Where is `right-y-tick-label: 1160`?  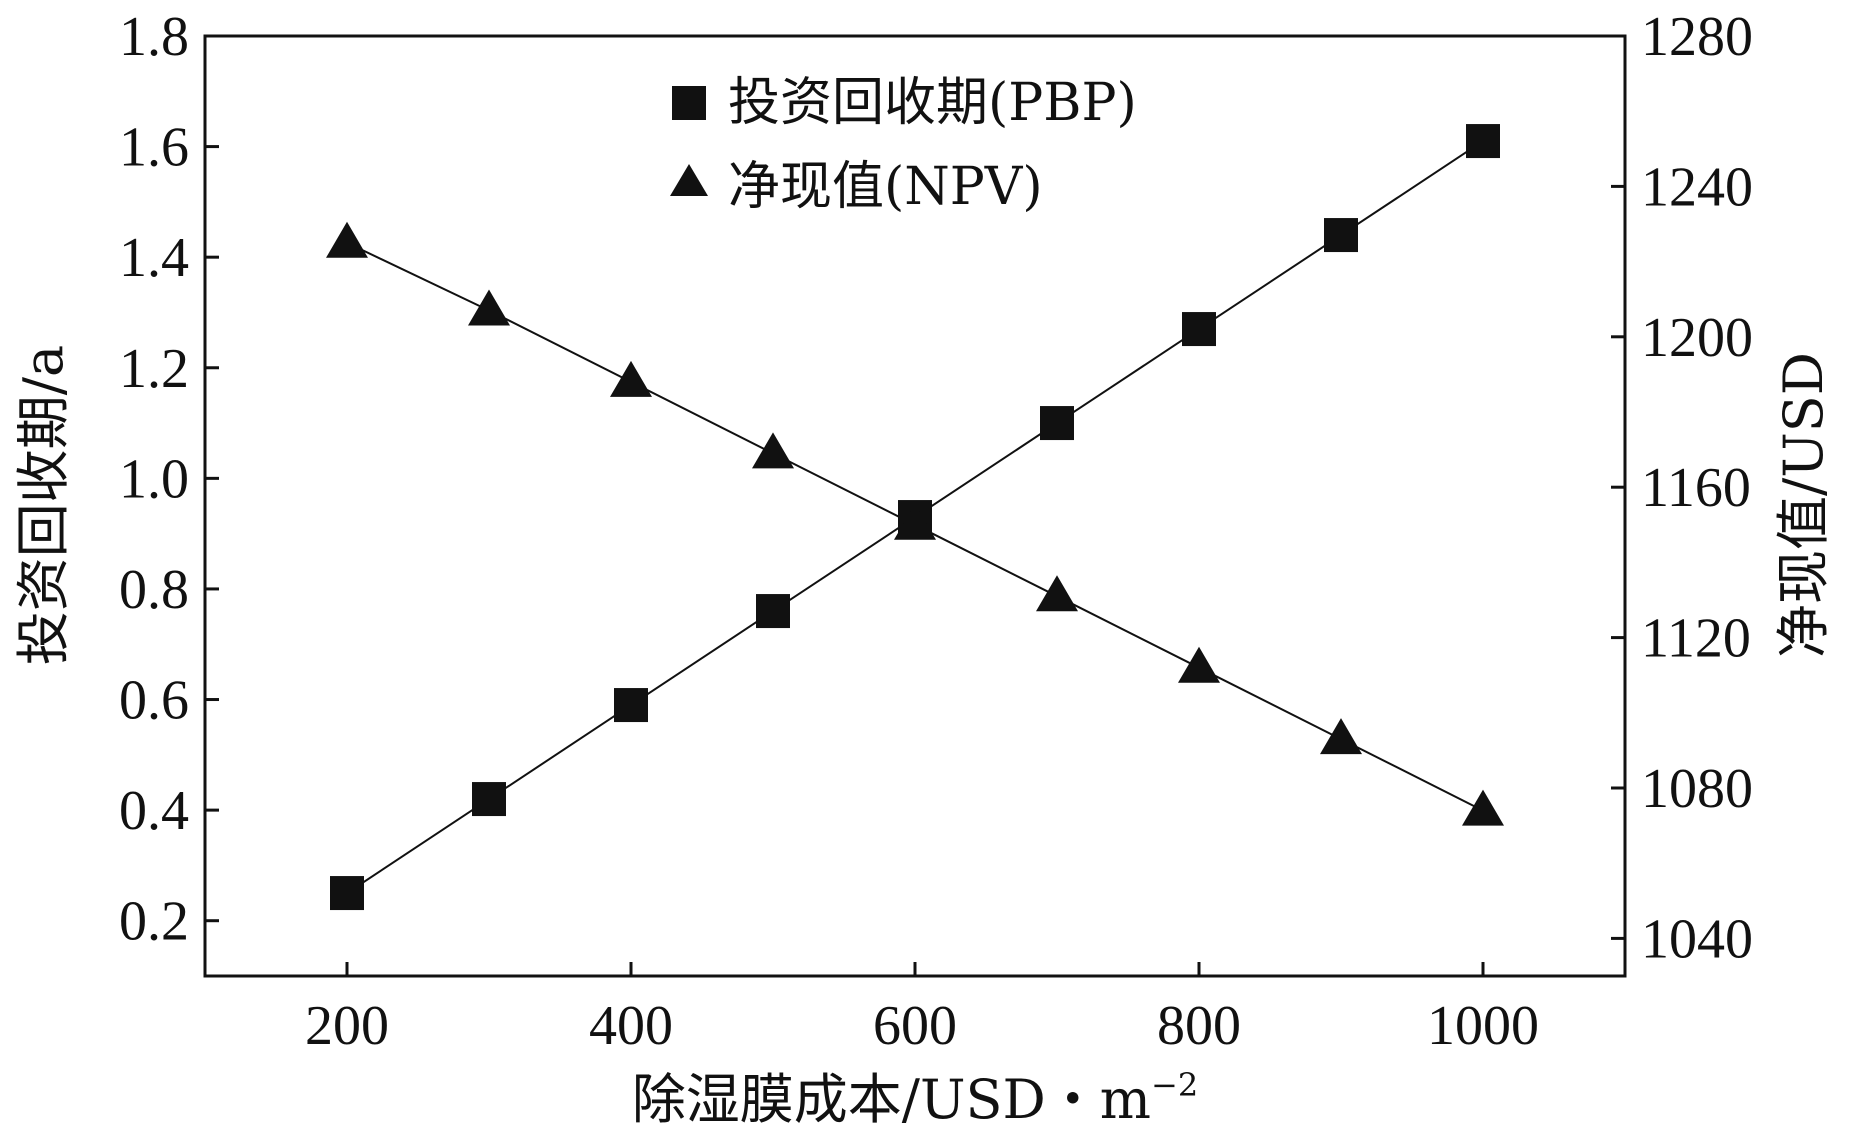
right-y-tick-label: 1160 is located at coordinates (1696, 488).